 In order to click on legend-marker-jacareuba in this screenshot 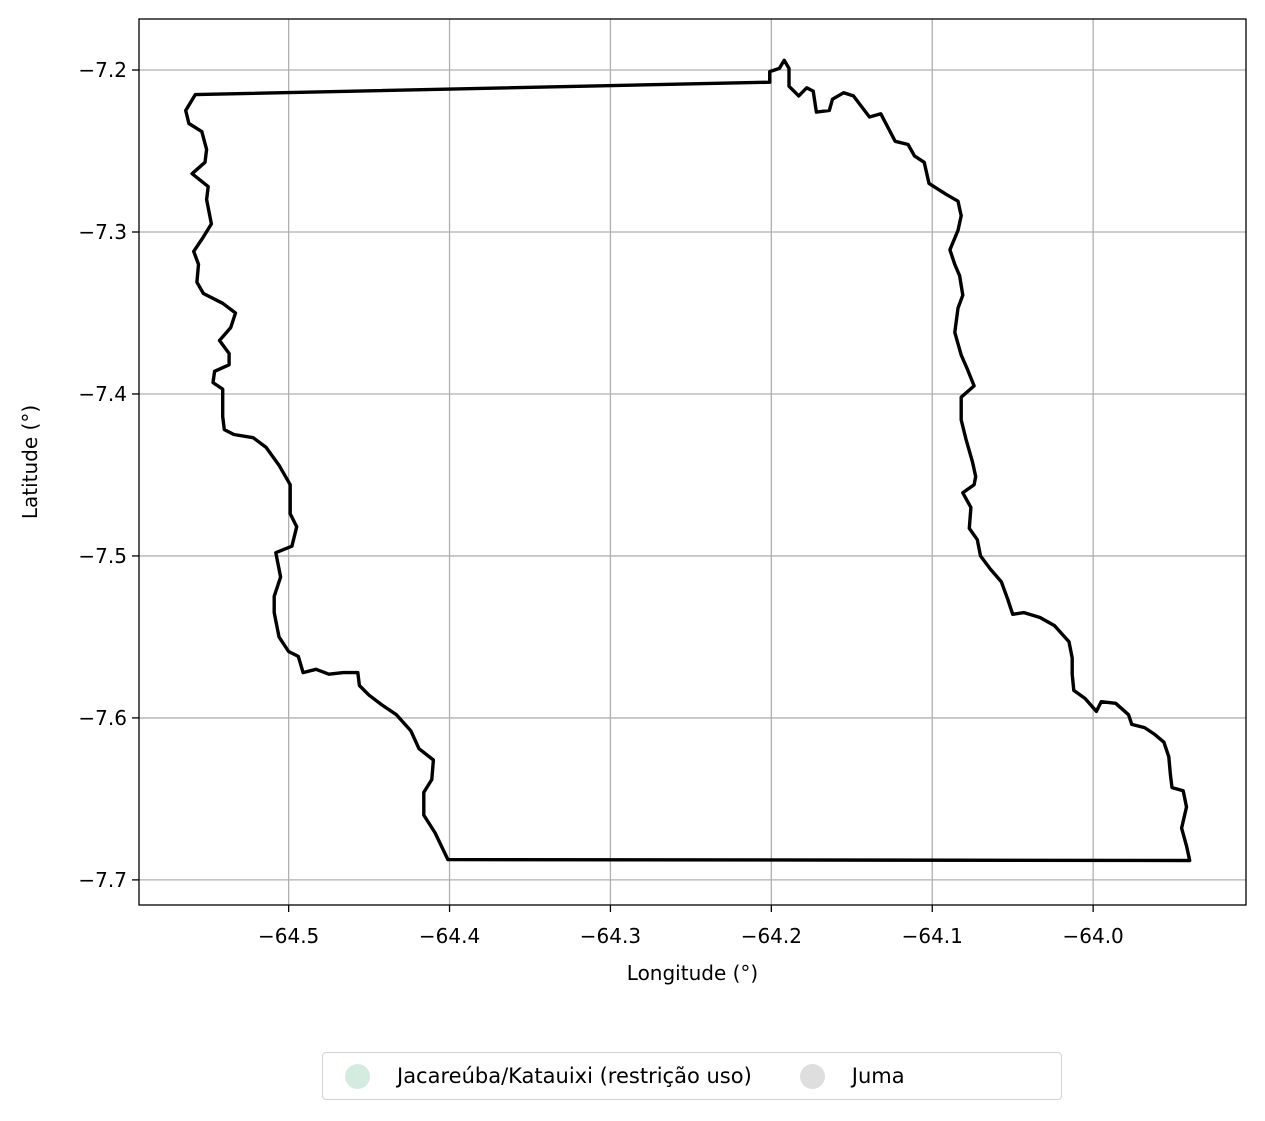, I will do `click(357, 1076)`.